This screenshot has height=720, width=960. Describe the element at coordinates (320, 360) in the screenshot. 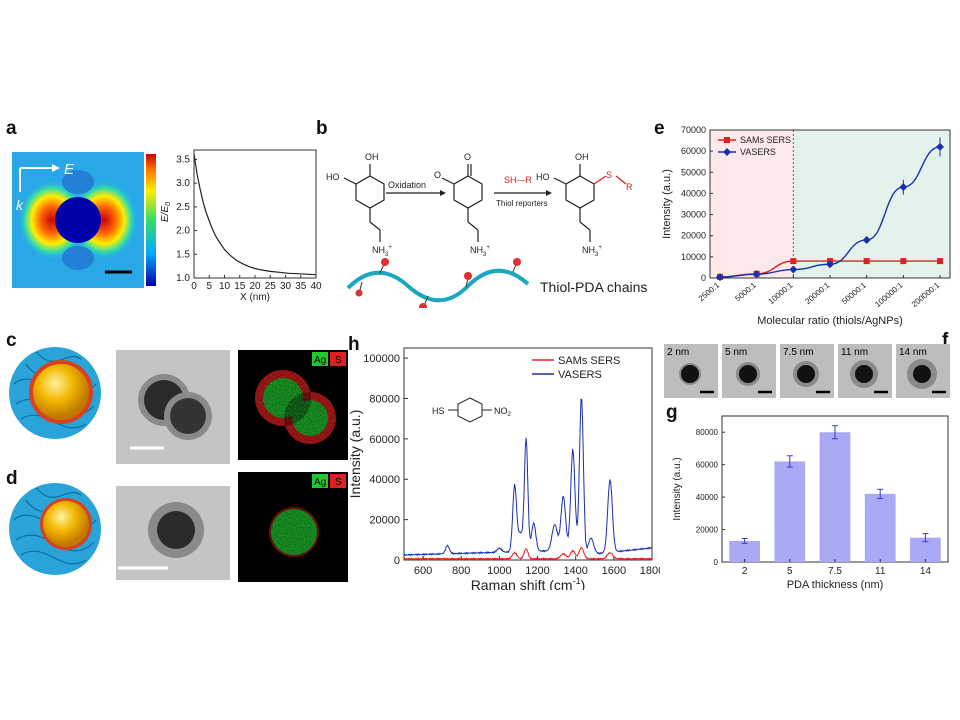

I see `eds-ag-label-c: Ag` at that location.